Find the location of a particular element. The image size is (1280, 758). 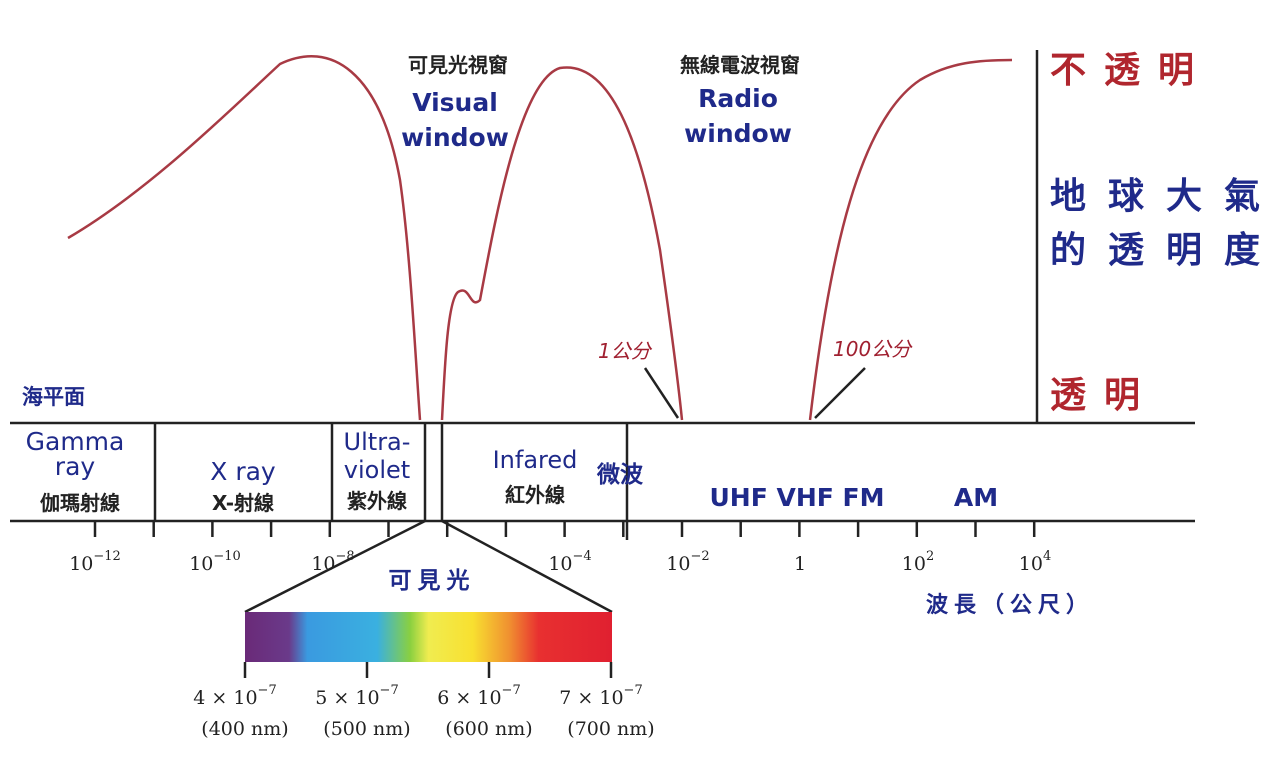

band-name: UHF VHF FM is located at coordinates (796, 497).